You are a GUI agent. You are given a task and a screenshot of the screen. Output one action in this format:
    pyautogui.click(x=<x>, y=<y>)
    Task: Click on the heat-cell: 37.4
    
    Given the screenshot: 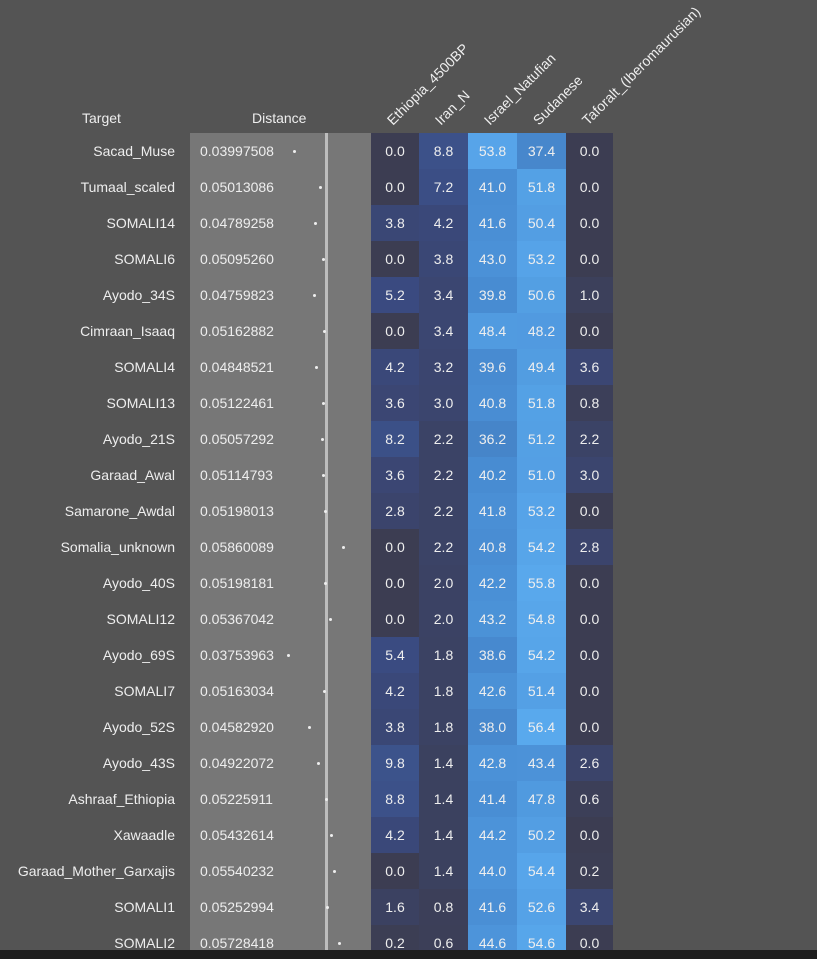 What is the action you would take?
    pyautogui.click(x=541, y=151)
    